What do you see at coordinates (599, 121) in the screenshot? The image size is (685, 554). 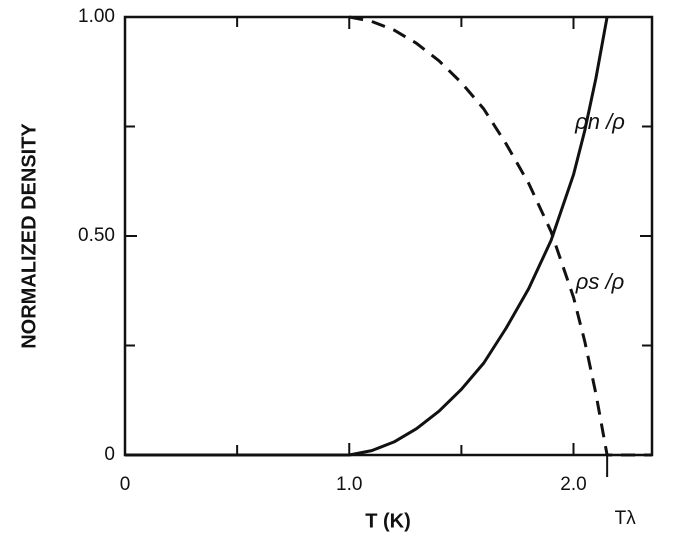 I see `series-label: ρn /ρ` at bounding box center [599, 121].